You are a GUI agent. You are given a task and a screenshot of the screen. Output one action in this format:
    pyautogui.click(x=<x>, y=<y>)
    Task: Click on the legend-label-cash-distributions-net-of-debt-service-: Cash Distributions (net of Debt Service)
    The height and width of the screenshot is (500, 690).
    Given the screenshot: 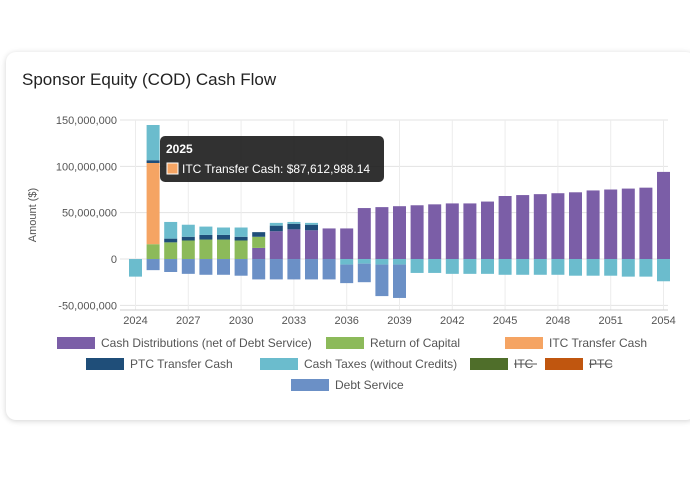 What is the action you would take?
    pyautogui.click(x=206, y=343)
    